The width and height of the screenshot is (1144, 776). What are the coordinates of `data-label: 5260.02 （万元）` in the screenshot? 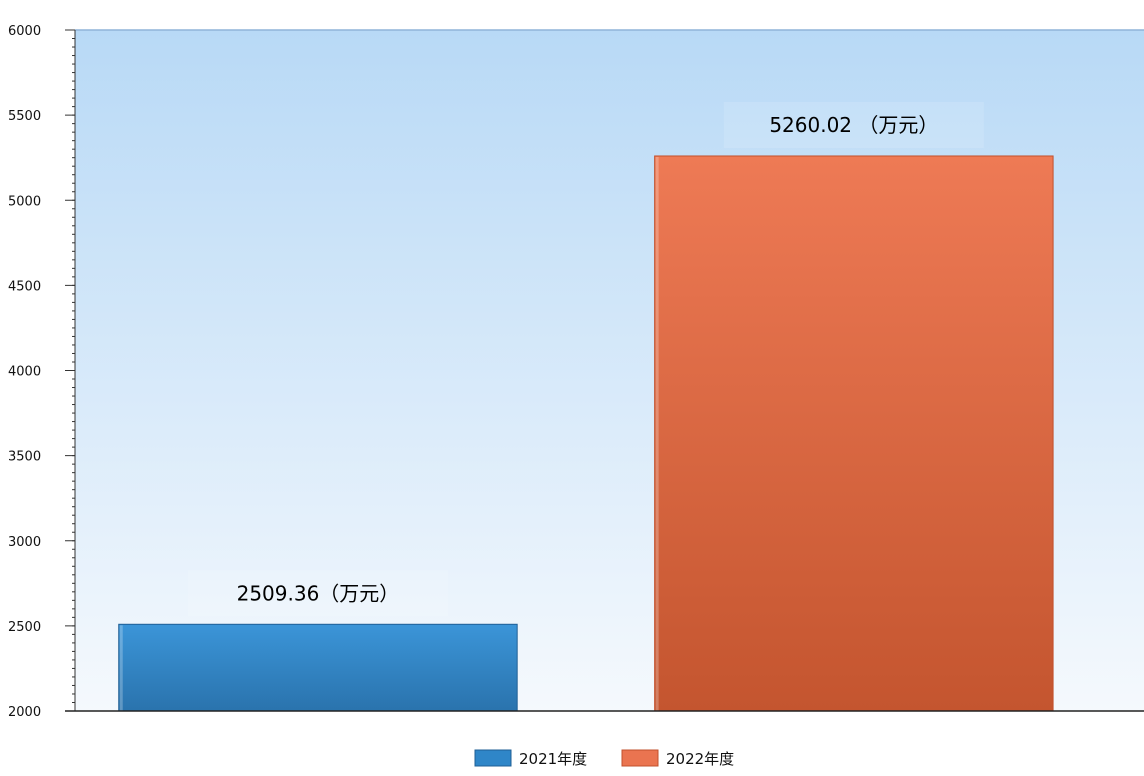 It's located at (853, 125).